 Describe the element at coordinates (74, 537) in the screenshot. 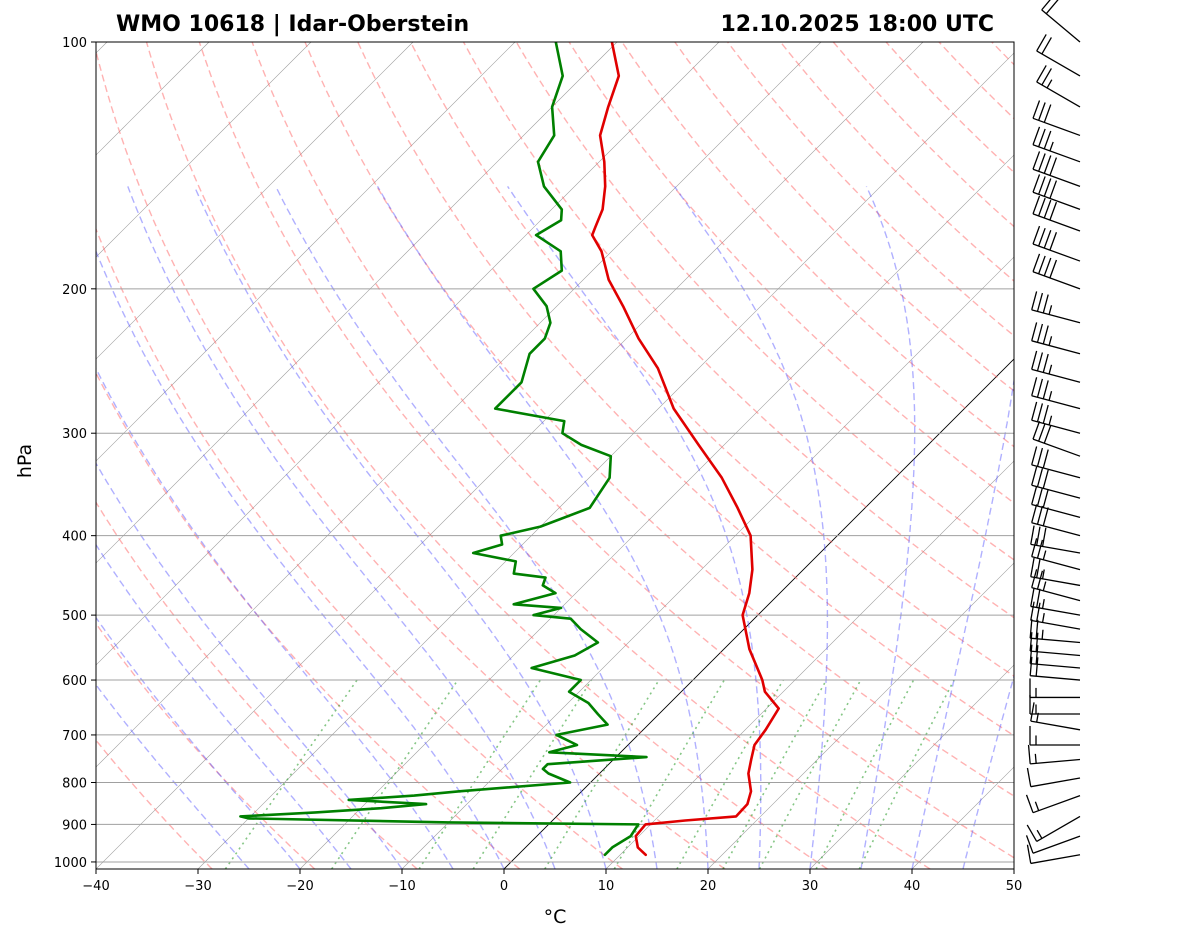

I see `y-tick-label: 400` at that location.